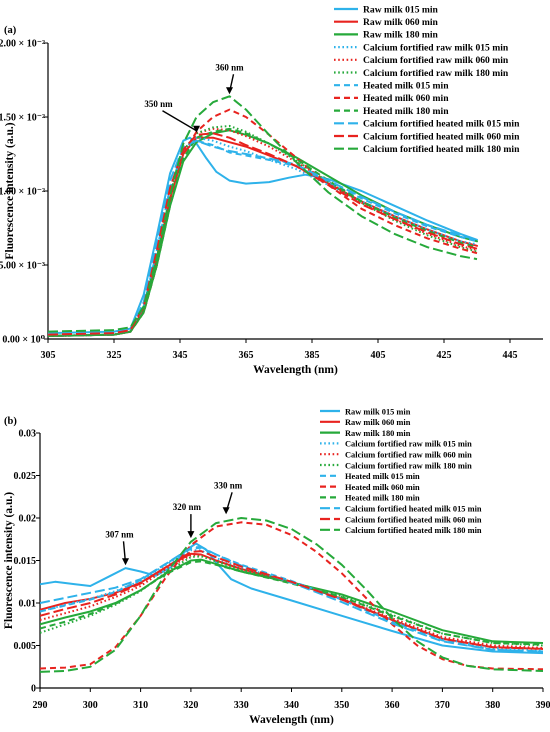 This screenshot has height=732, width=550. I want to click on x-tick-label: 325, so click(114, 355).